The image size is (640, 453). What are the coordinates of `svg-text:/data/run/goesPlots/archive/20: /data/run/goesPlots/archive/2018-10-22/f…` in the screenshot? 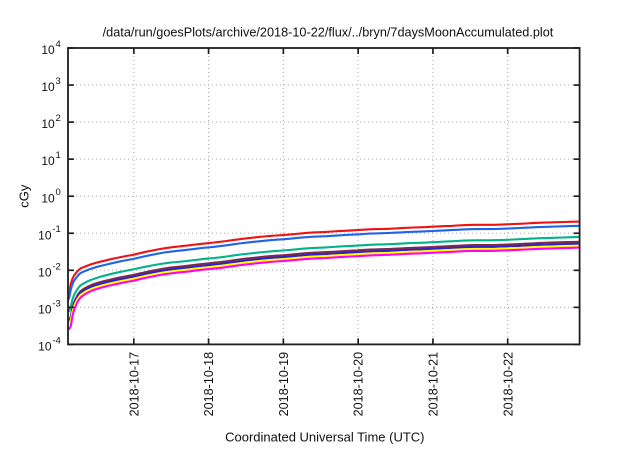 It's located at (328, 33).